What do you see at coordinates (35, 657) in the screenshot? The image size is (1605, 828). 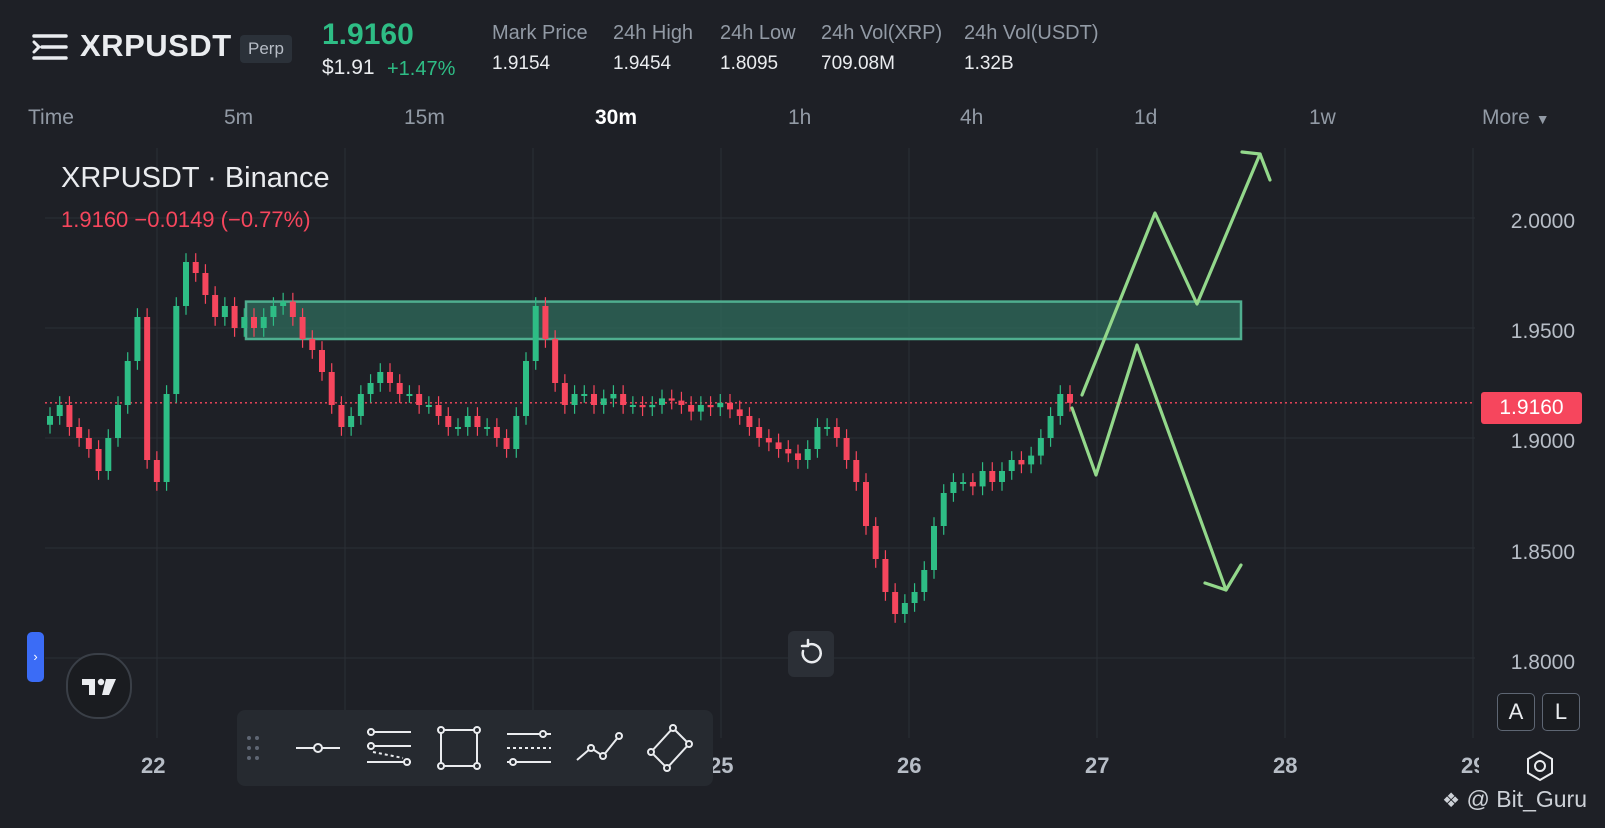 I see `side-panel-handle: ›` at bounding box center [35, 657].